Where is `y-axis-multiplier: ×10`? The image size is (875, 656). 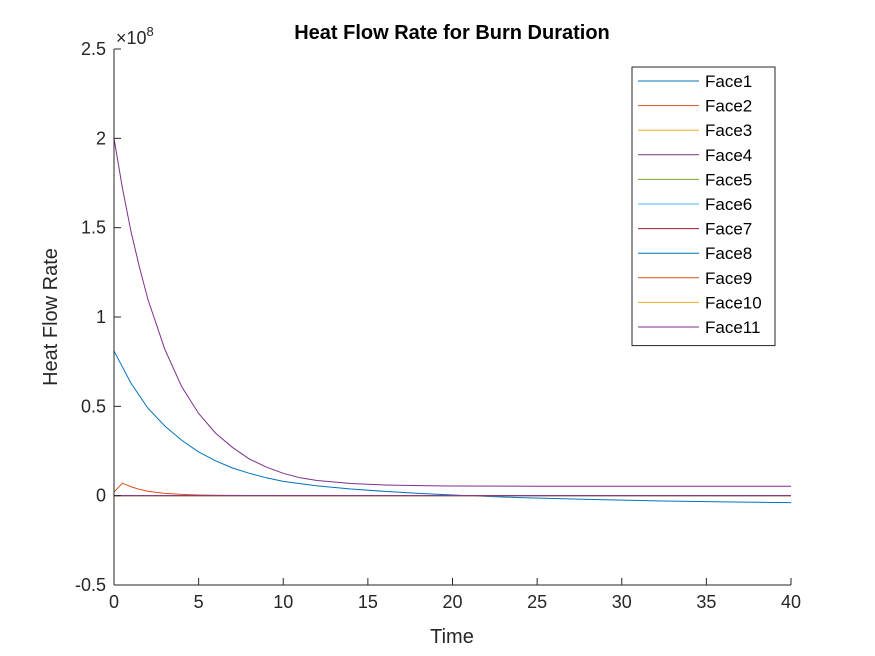
y-axis-multiplier: ×10 is located at coordinates (131, 38).